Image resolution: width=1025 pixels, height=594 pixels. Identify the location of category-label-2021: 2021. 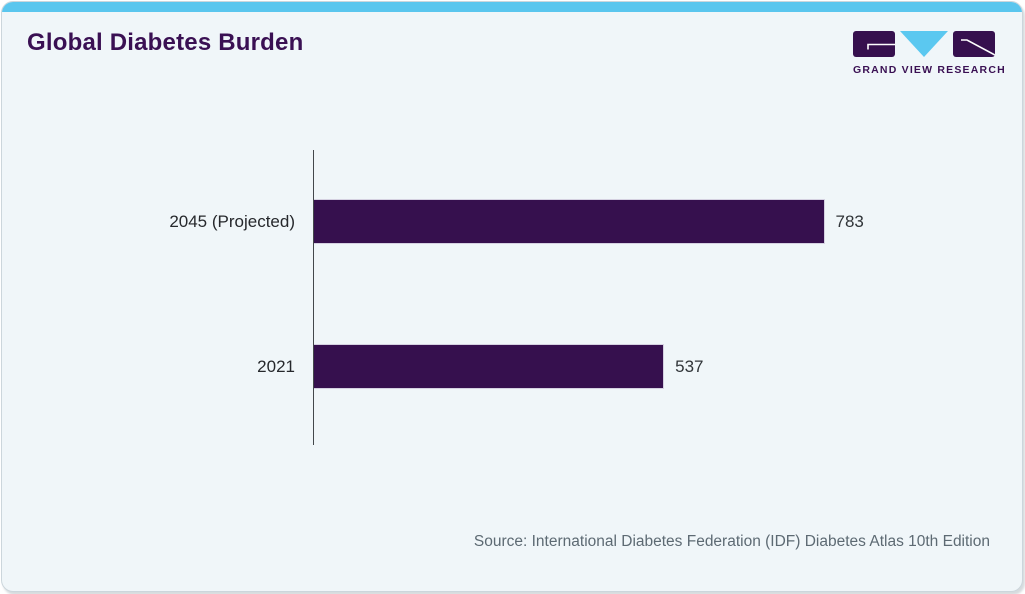
(276, 366).